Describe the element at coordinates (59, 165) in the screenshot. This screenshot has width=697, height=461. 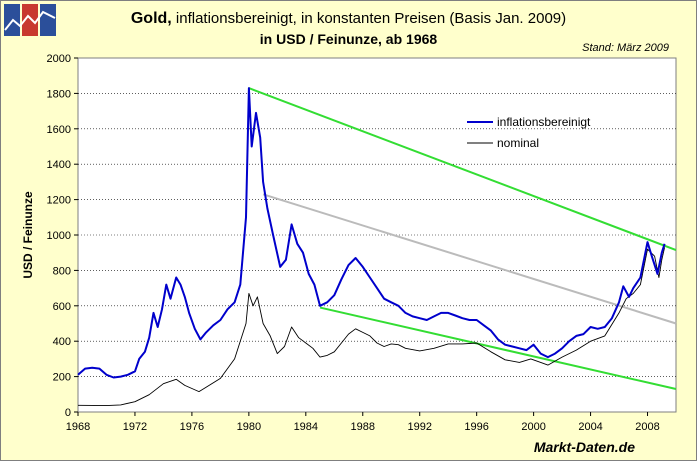
I see `y-tick-label-1400: 1400` at that location.